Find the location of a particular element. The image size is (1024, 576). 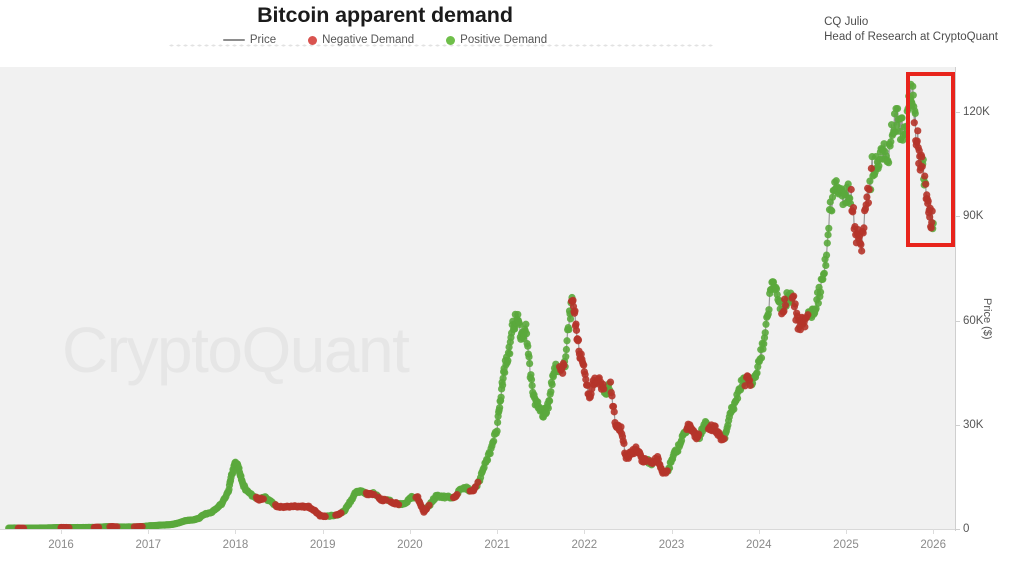

author-name: CQ Julio is located at coordinates (846, 22).